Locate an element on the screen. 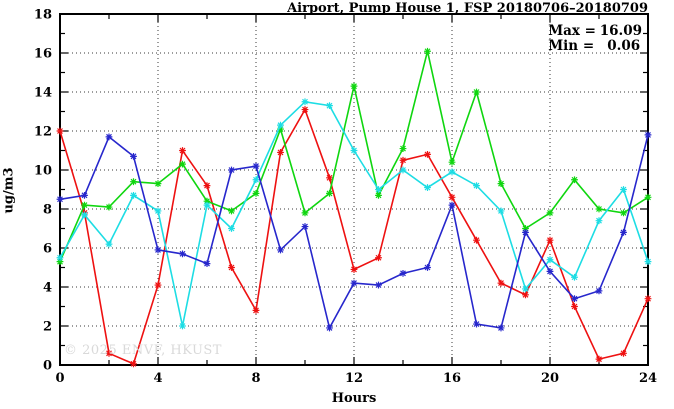  legend-min-value: 0.06 is located at coordinates (624, 46).